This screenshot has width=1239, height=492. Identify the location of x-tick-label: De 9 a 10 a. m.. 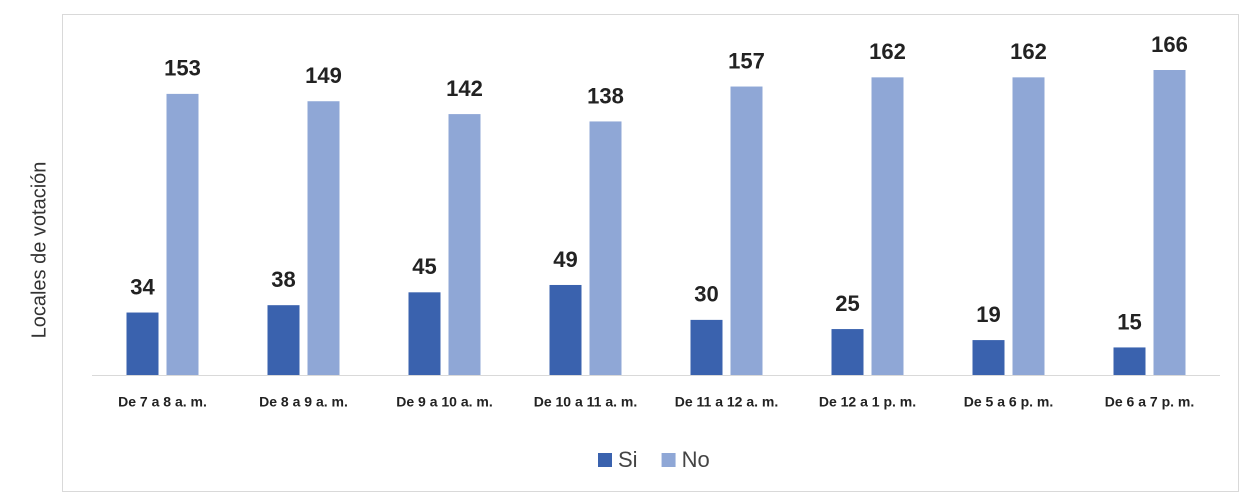
(444, 402).